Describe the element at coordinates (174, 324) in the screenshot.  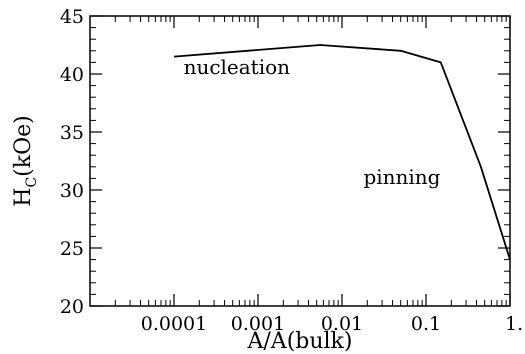
I see `x-tick-label: 0.0001` at that location.